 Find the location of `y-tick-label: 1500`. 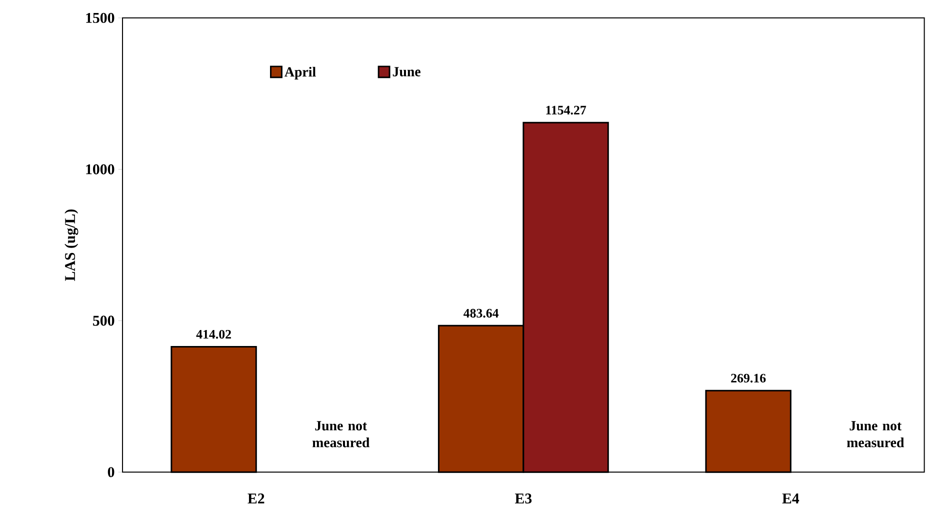

y-tick-label: 1500 is located at coordinates (100, 17).